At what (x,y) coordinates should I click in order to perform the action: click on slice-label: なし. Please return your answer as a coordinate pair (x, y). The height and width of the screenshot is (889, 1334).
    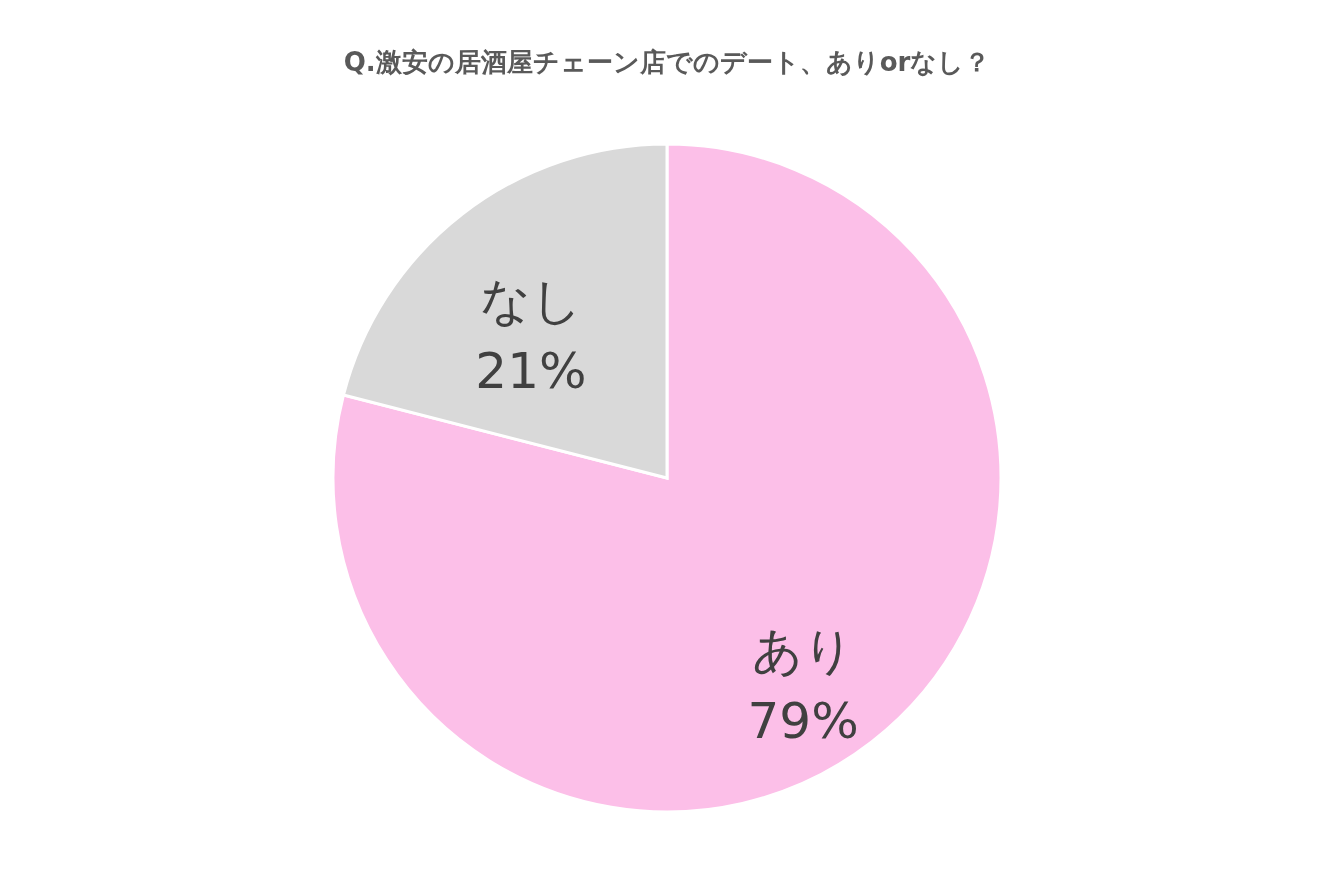
    Looking at the image, I should click on (530, 300).